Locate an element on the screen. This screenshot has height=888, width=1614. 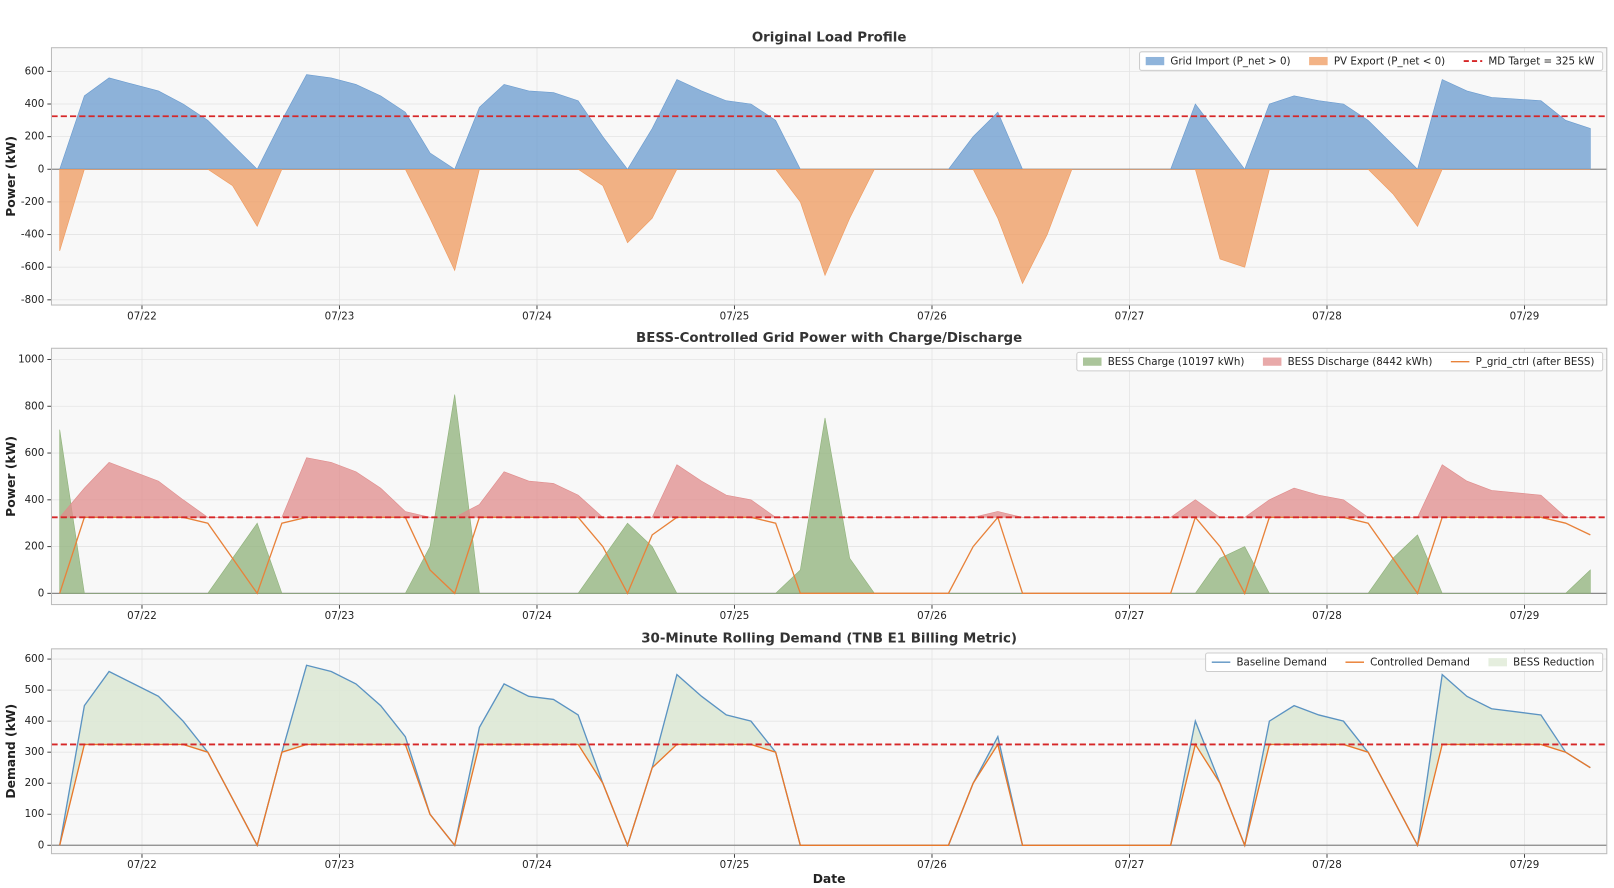
legend-label: Baseline Demand is located at coordinates (1281, 663).